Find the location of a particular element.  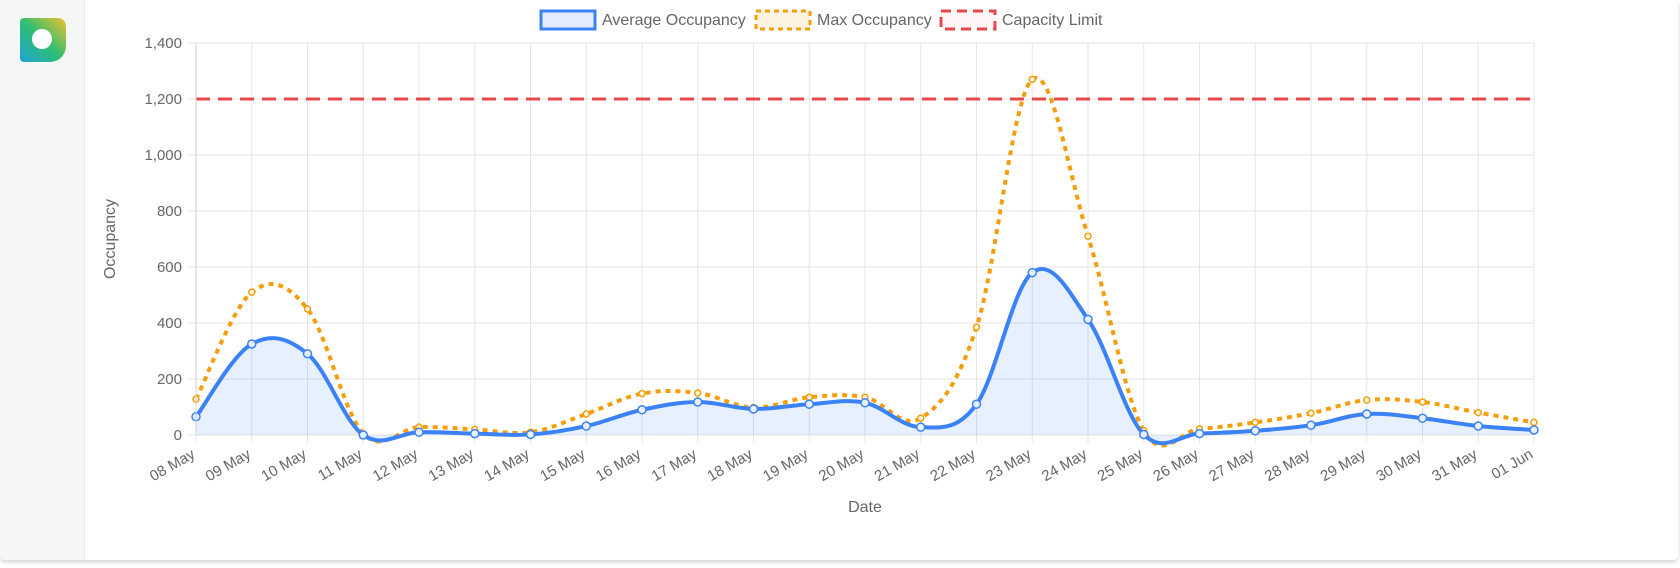

legend-max-occupancy-label: Max Occupancy is located at coordinates (874, 20).